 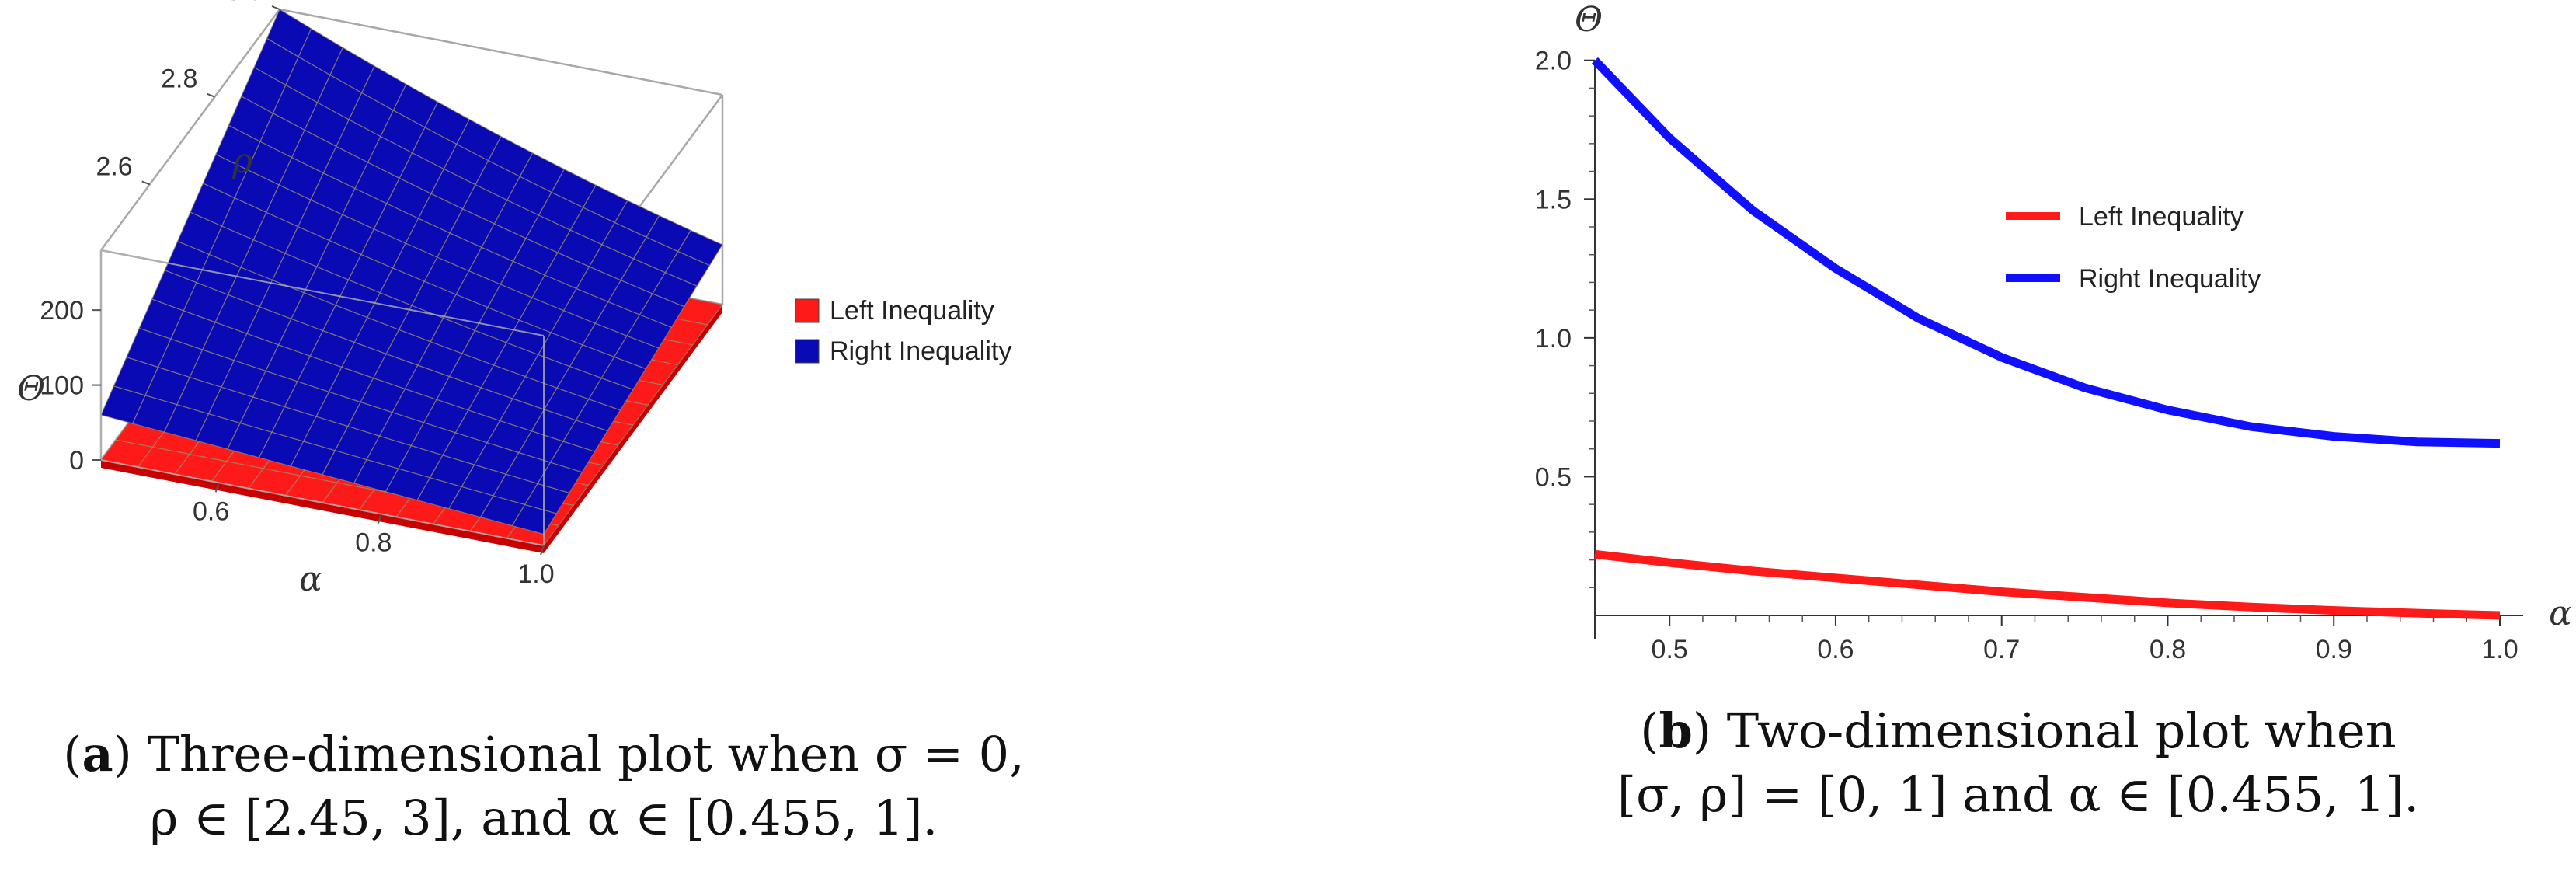 What do you see at coordinates (1553, 199) in the screenshot?
I see `y-tick-label: 1.5` at bounding box center [1553, 199].